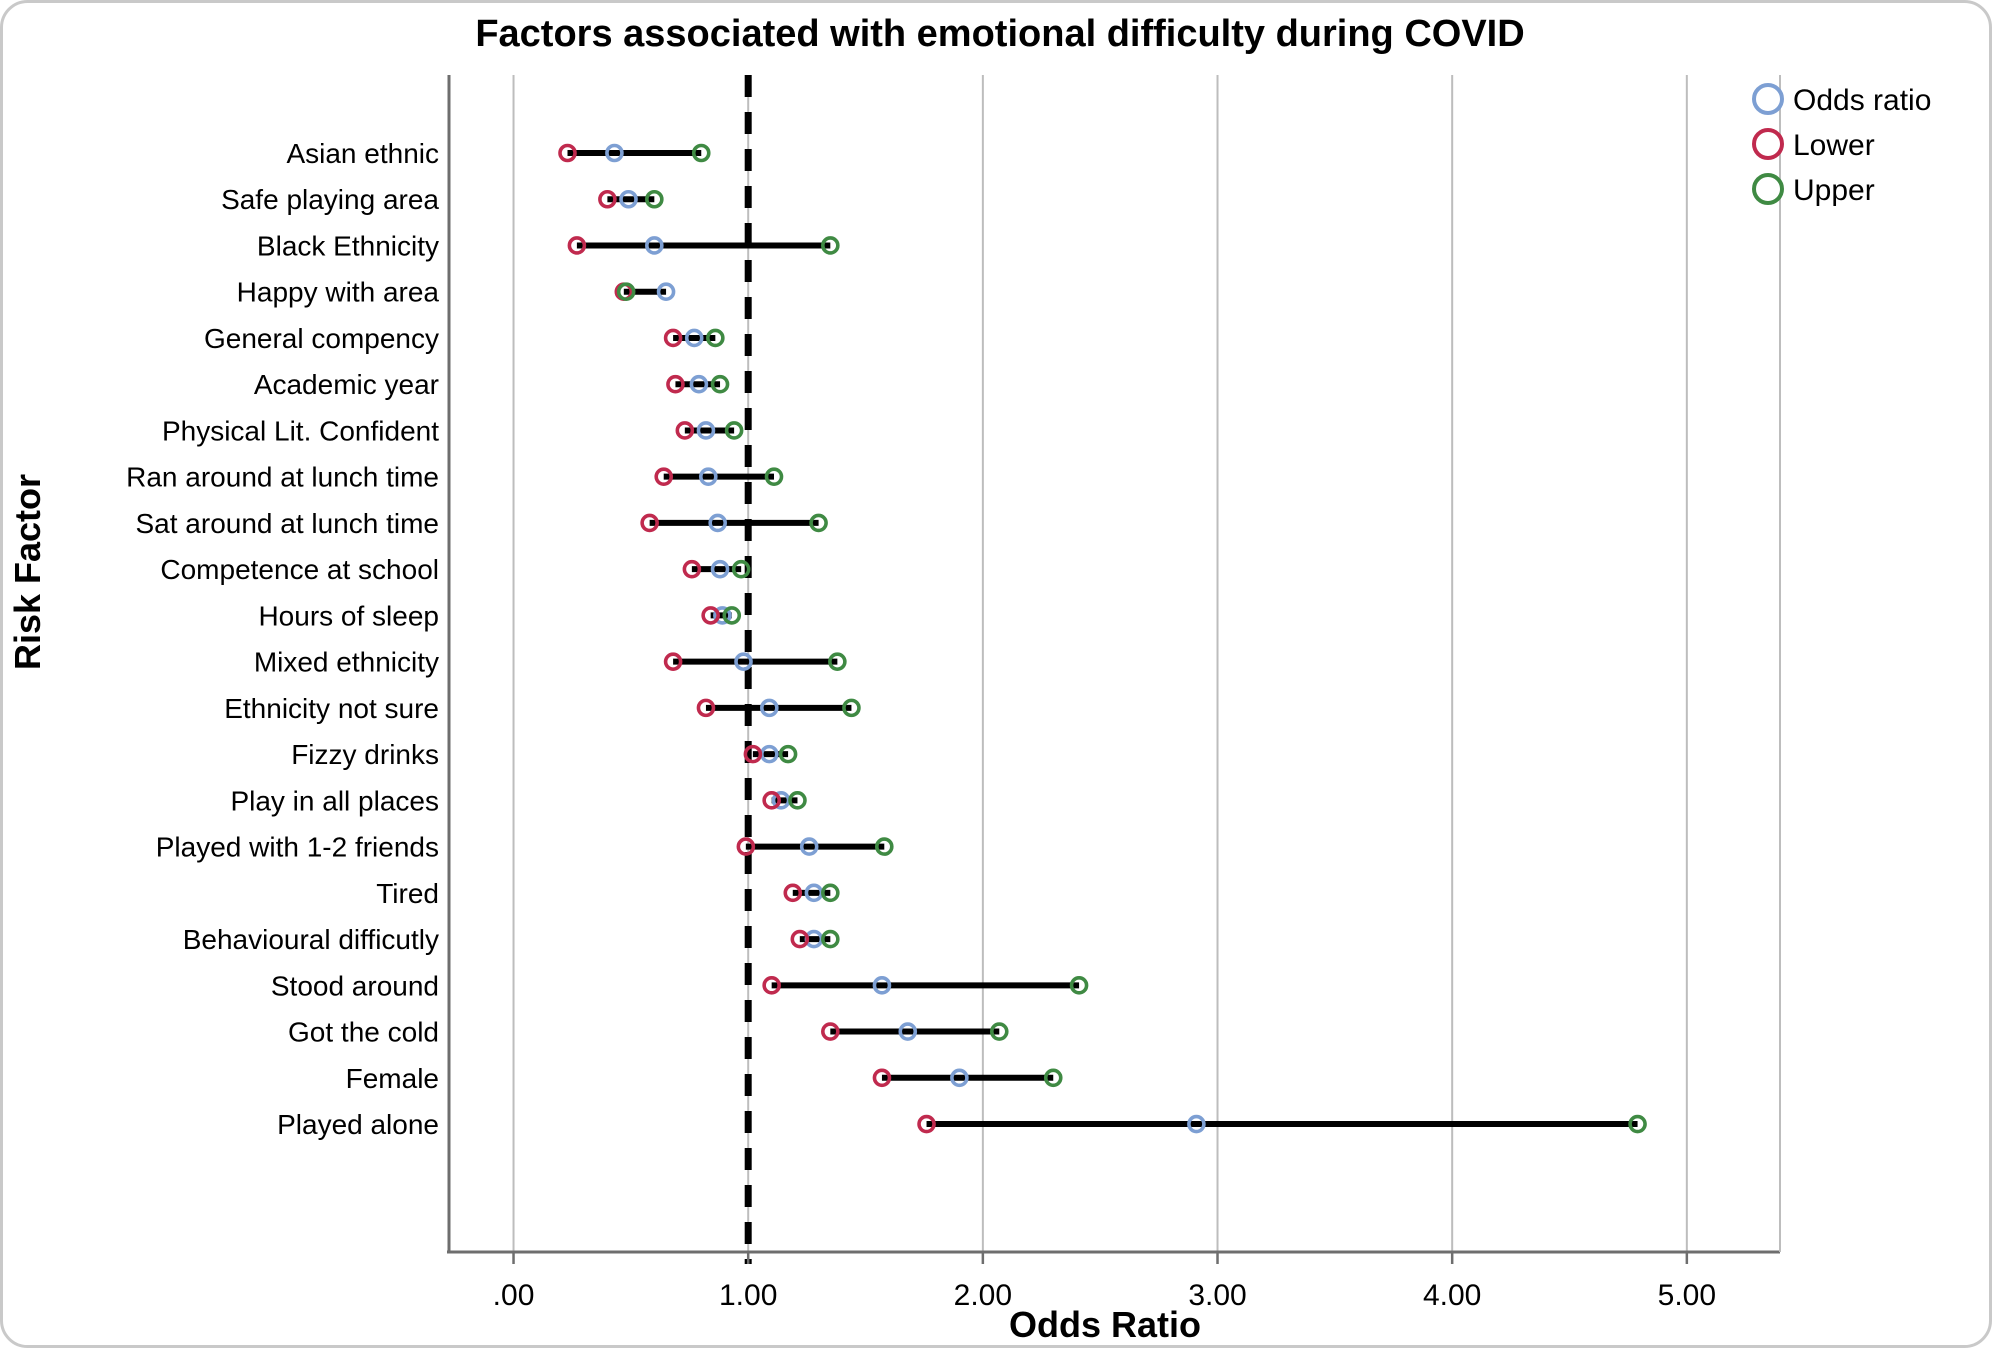 Image resolution: width=1992 pixels, height=1348 pixels. I want to click on x-tick-label: 4.00, so click(1452, 1295).